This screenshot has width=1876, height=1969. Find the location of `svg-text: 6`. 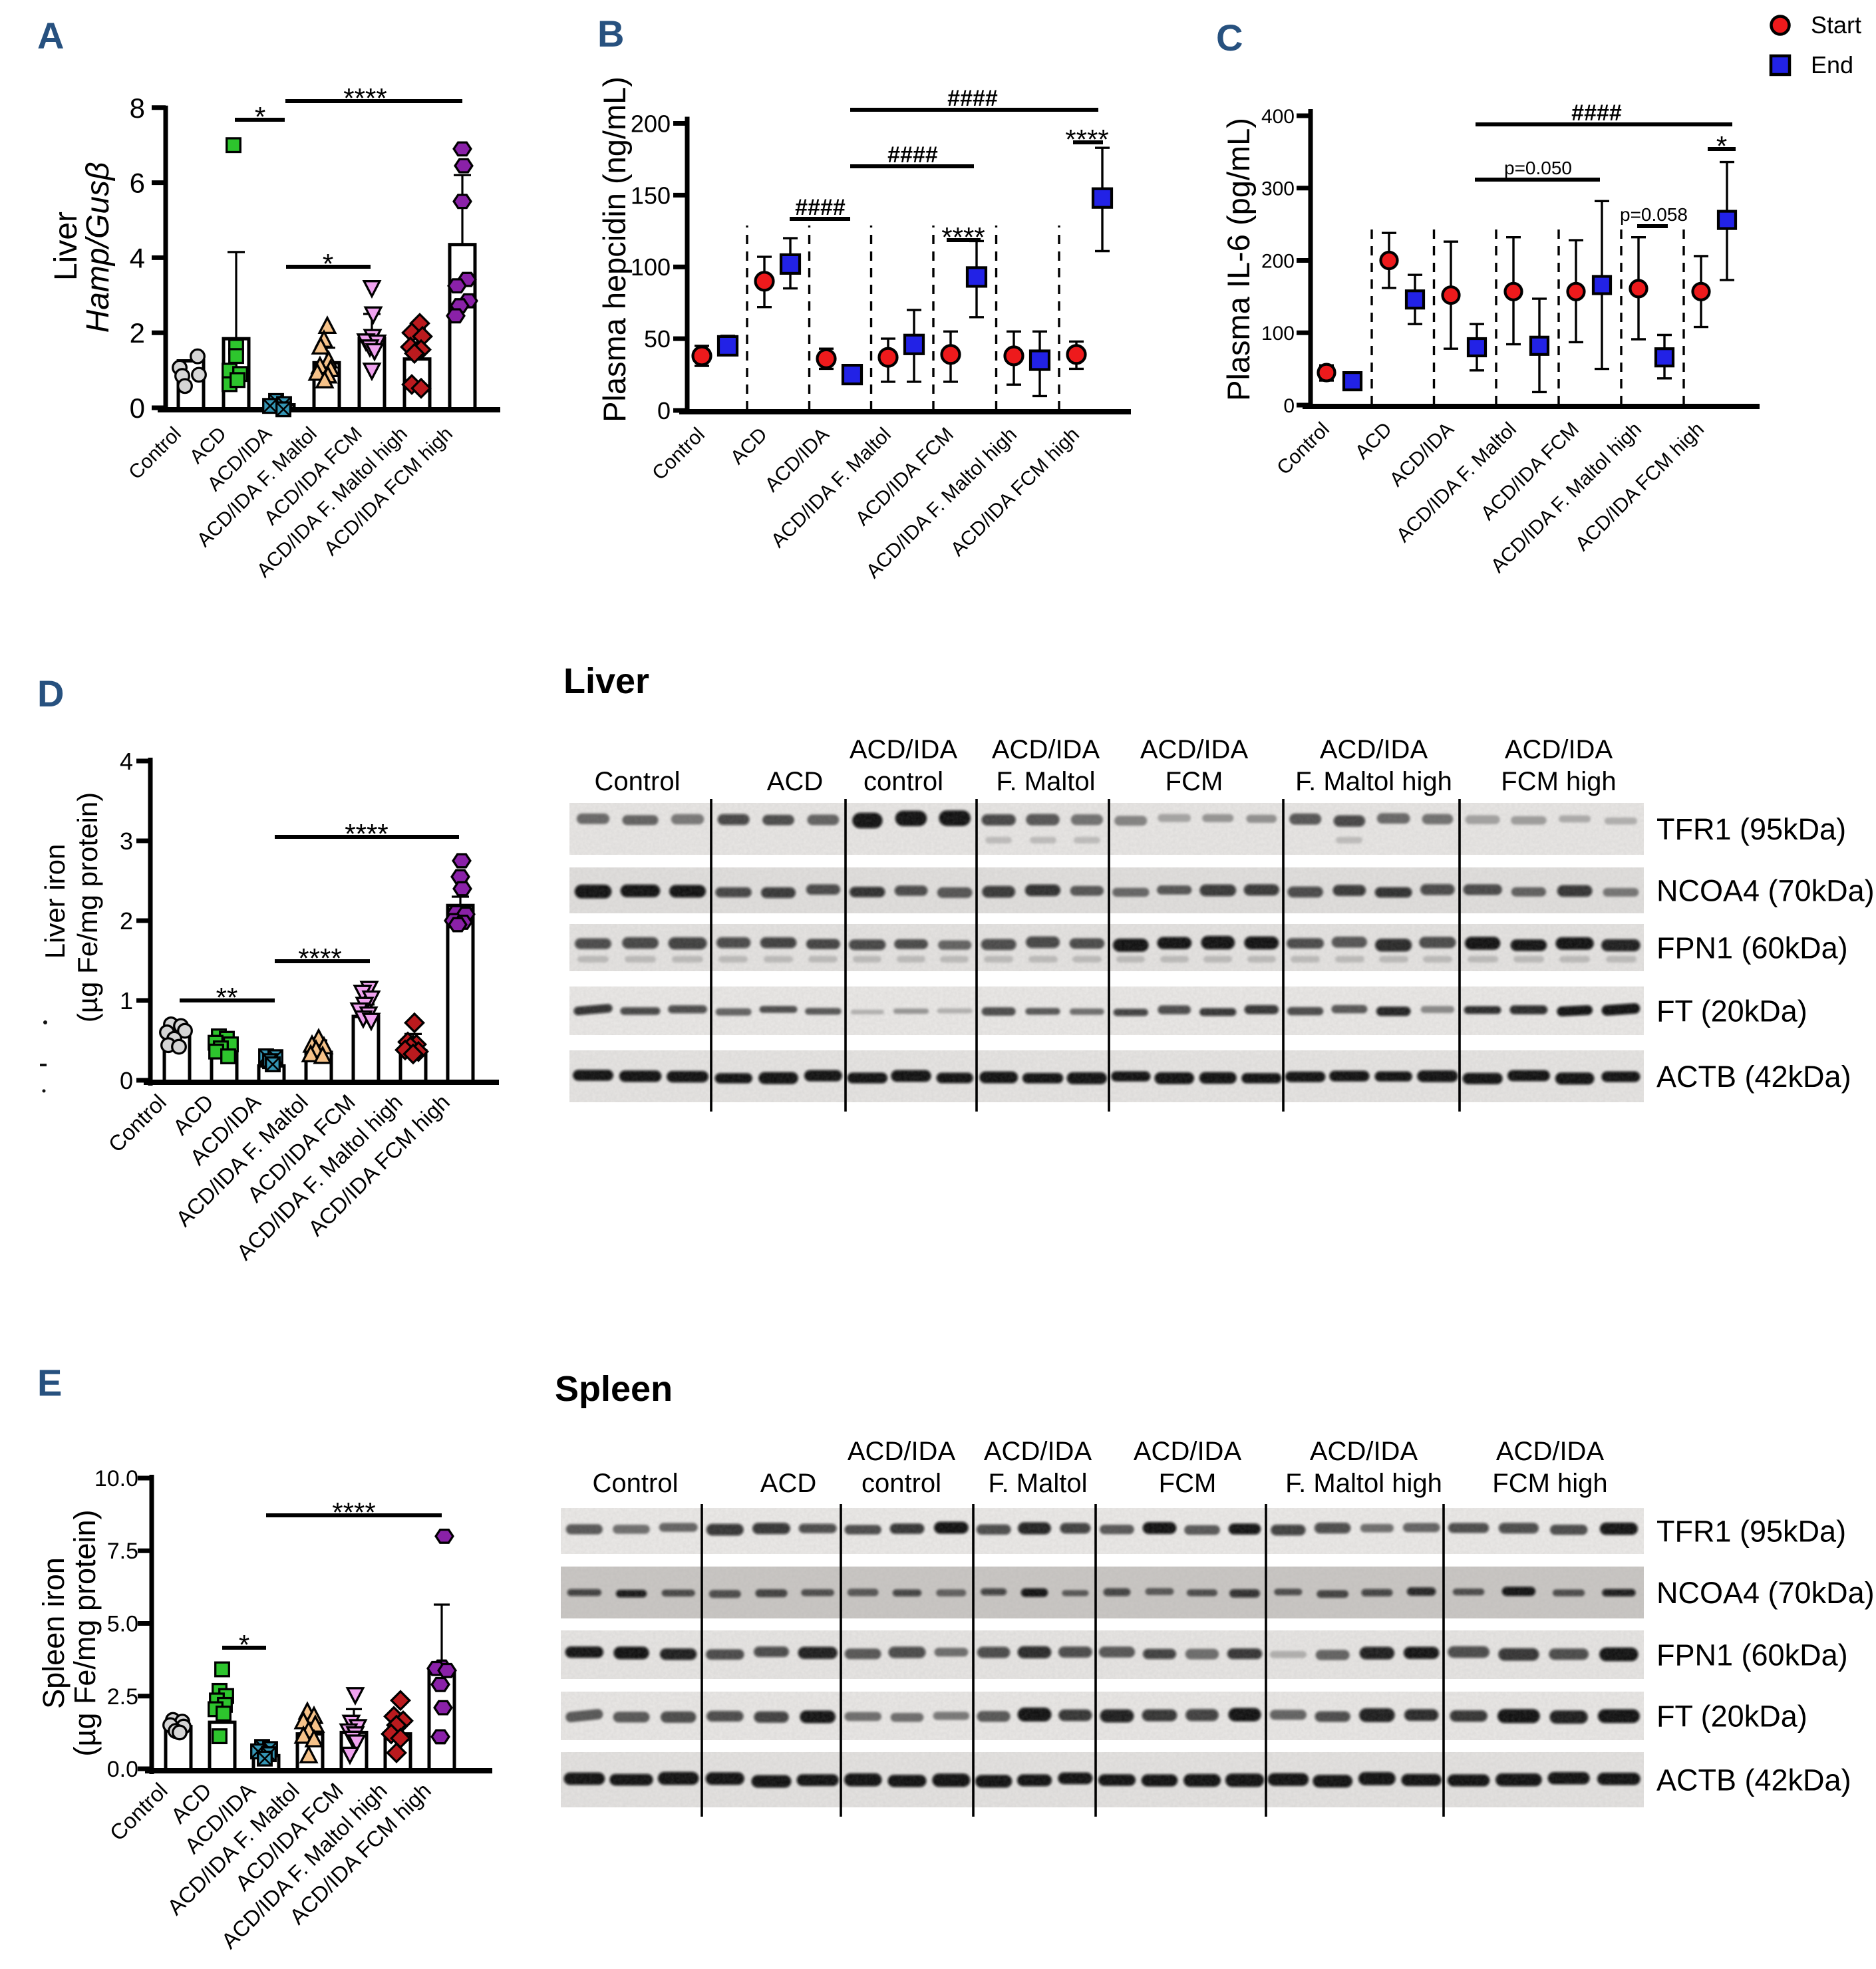

svg-text: 6 is located at coordinates (137, 183).